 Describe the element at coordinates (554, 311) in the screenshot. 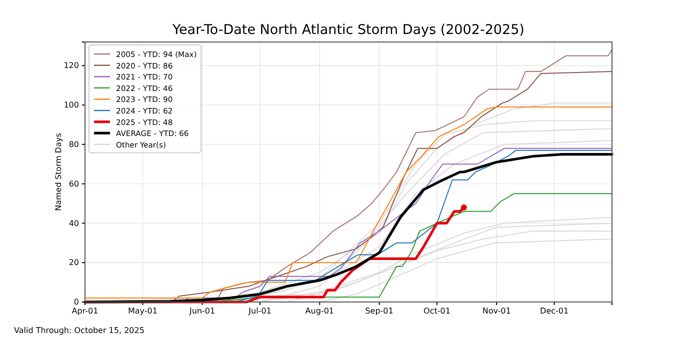

I see `x-tick-label: Dec-01` at that location.